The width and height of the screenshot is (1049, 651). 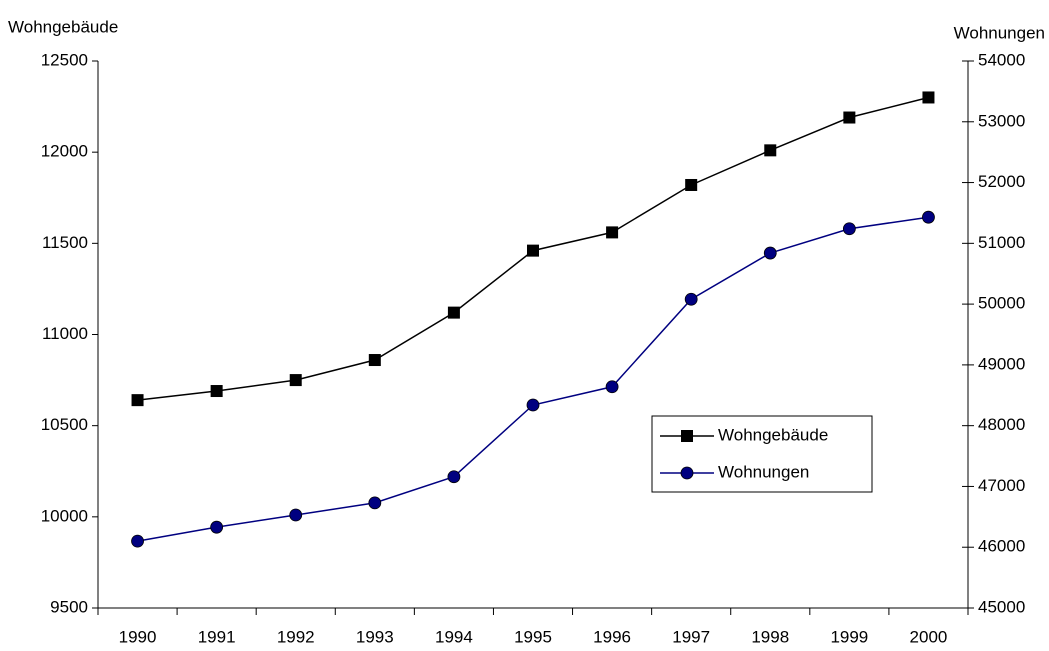 What do you see at coordinates (65, 333) in the screenshot?
I see `y-tick-label: 11000` at bounding box center [65, 333].